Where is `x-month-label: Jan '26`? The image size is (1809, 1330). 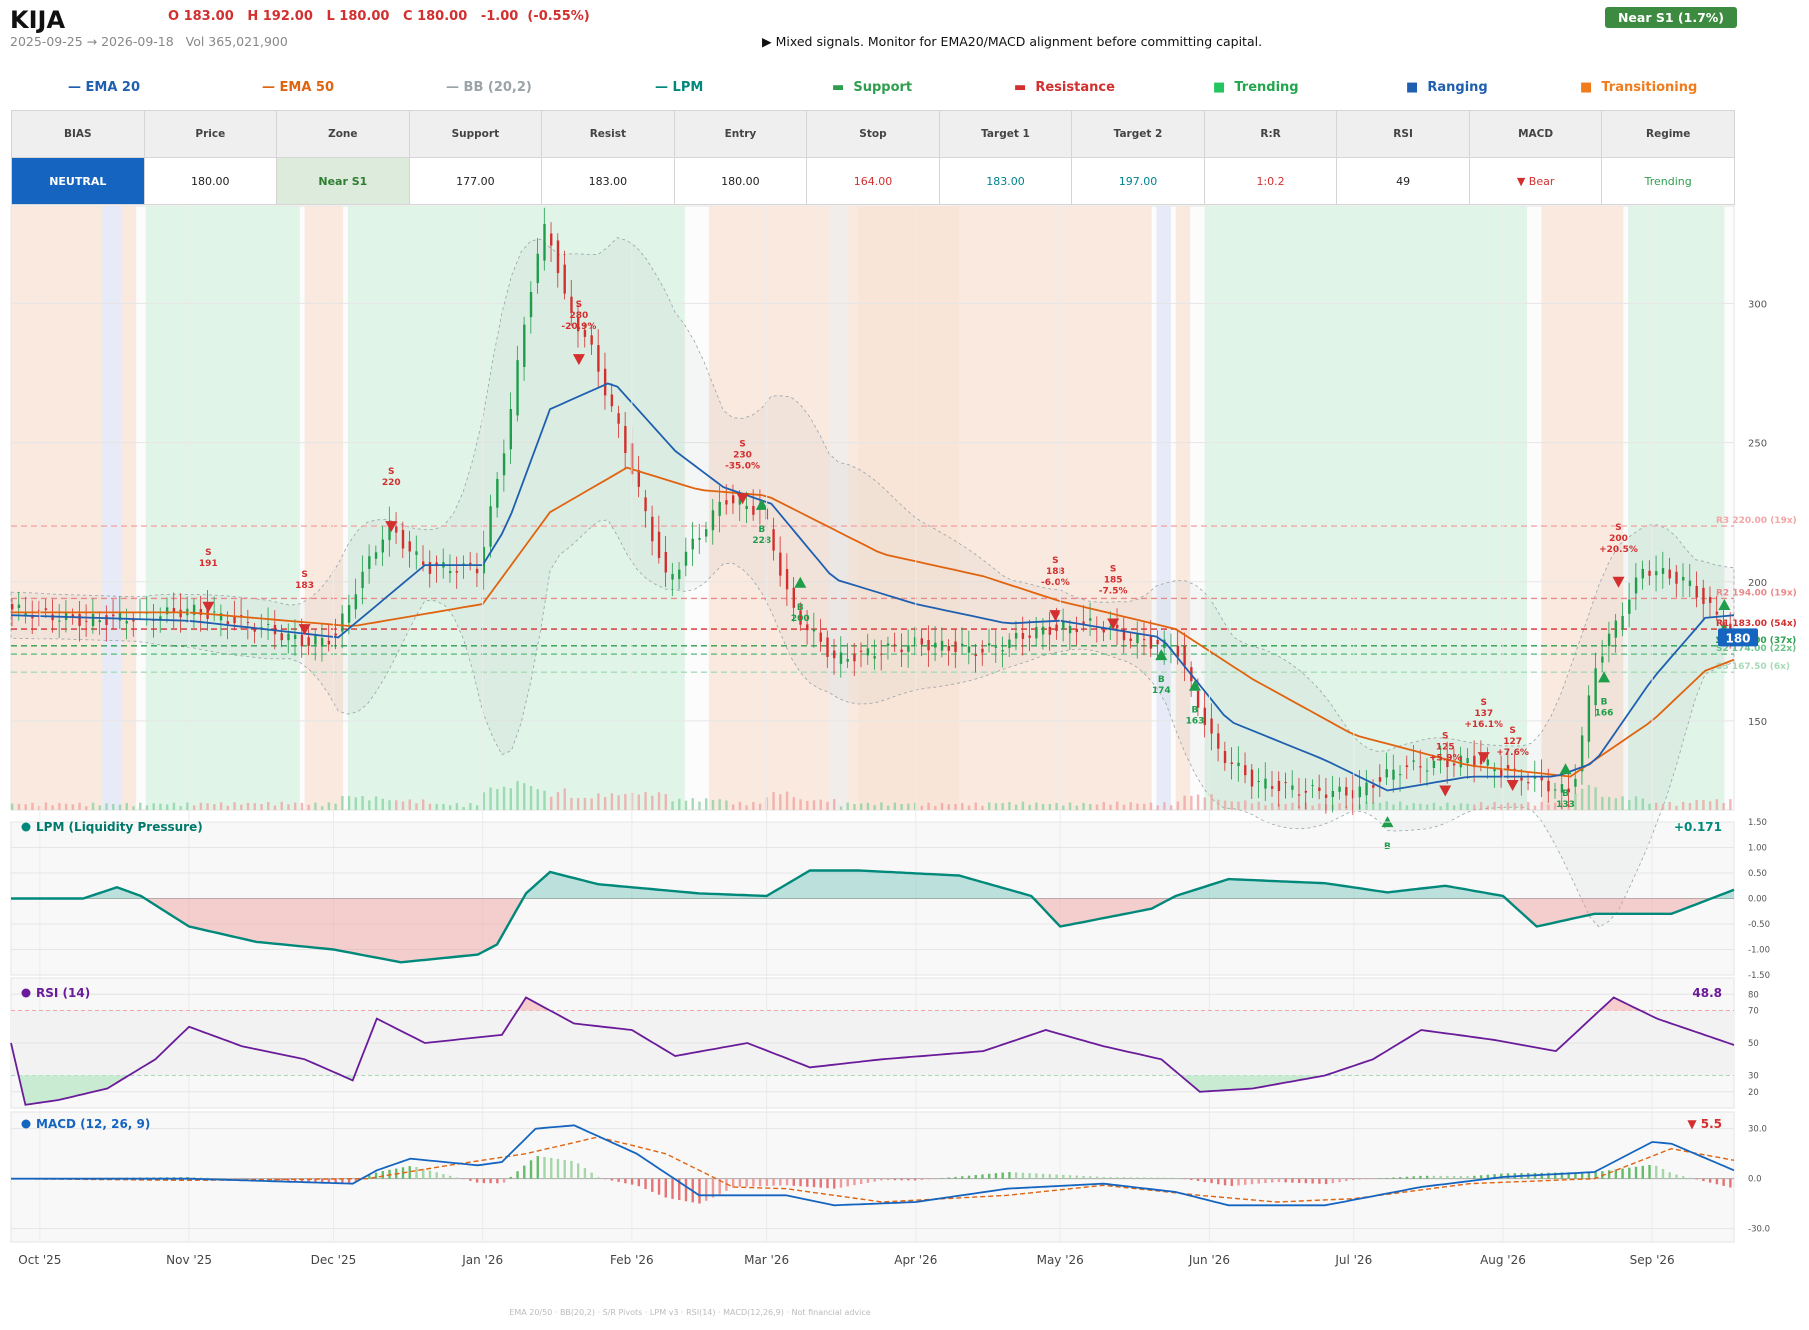
x-month-label: Jan '26 is located at coordinates (482, 1260).